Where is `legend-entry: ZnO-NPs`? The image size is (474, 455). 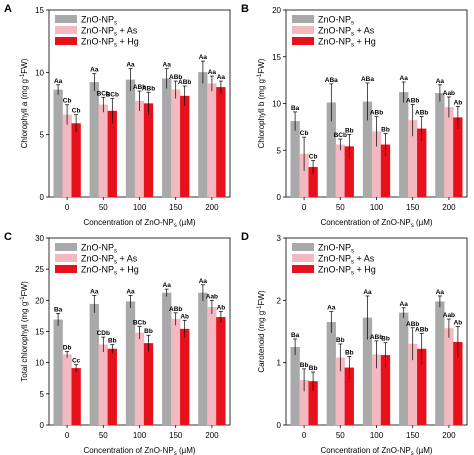 legend-entry: ZnO-NPs is located at coordinates (336, 21).